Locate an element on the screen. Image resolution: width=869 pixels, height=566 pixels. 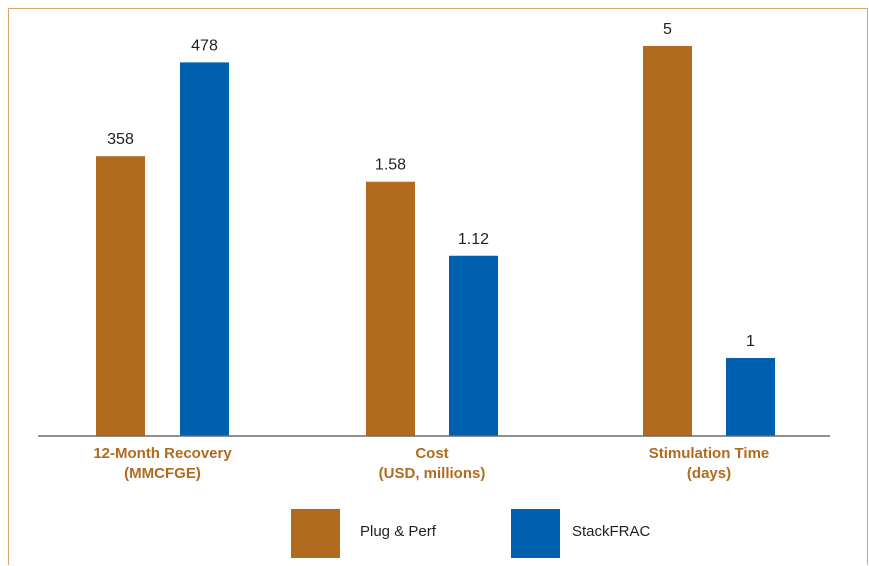
data-label-plug-perf-2: 5 is located at coordinates (667, 29).